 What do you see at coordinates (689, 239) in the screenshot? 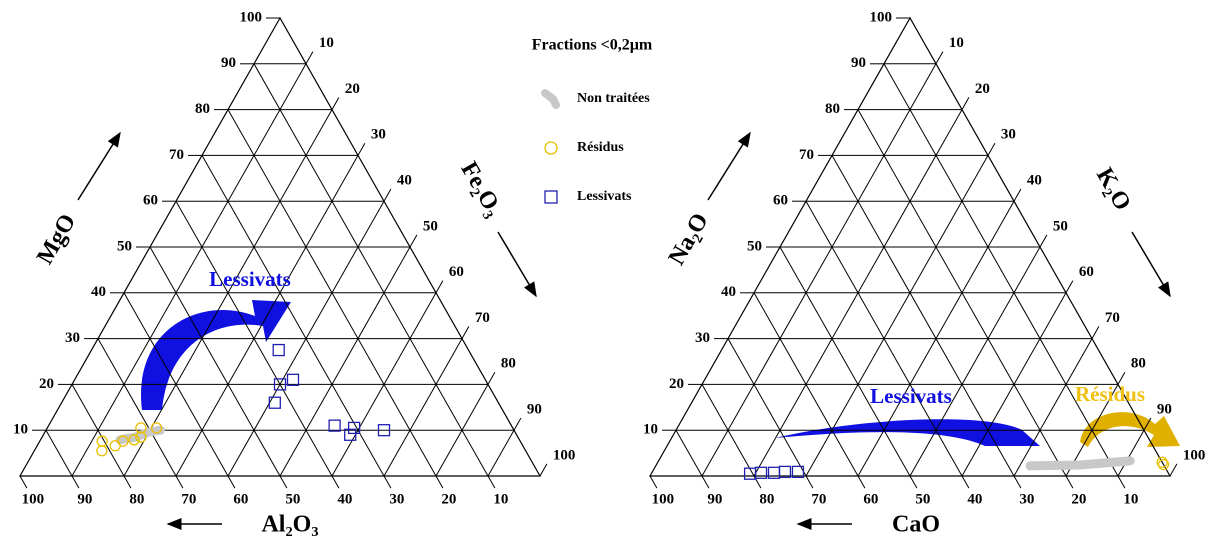
I see `axis-title: Na₂O` at bounding box center [689, 239].